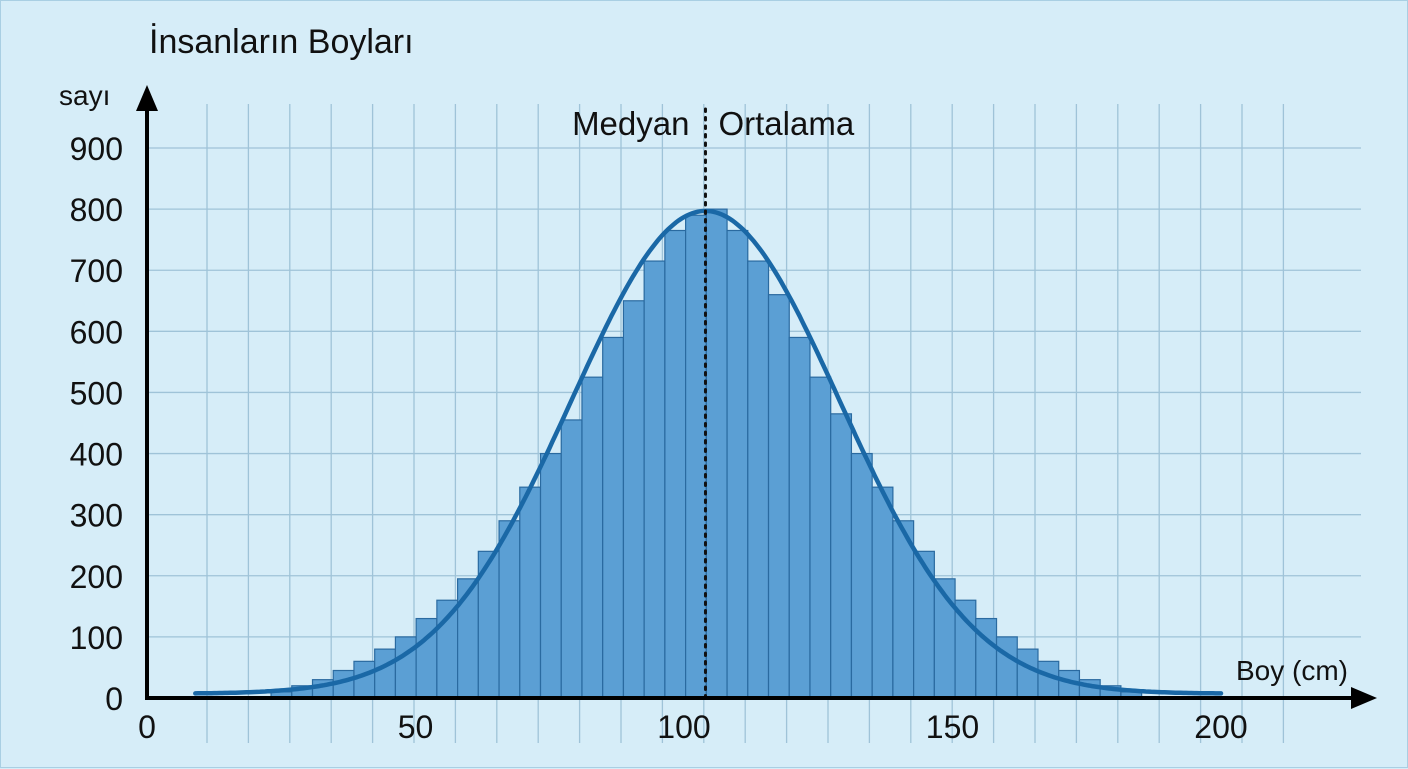  I want to click on y-tick-label: 800, so click(96, 210).